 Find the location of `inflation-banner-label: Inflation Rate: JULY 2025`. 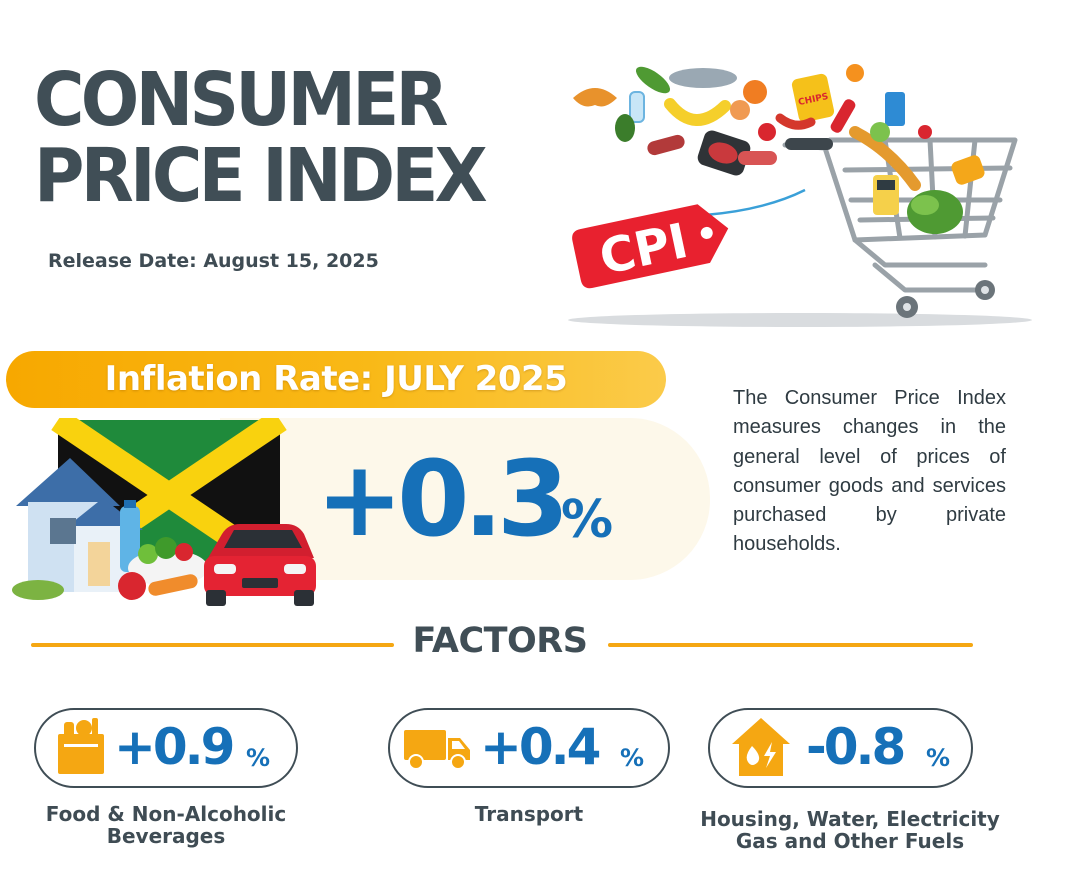

inflation-banner-label: Inflation Rate: JULY 2025 is located at coordinates (336, 379).